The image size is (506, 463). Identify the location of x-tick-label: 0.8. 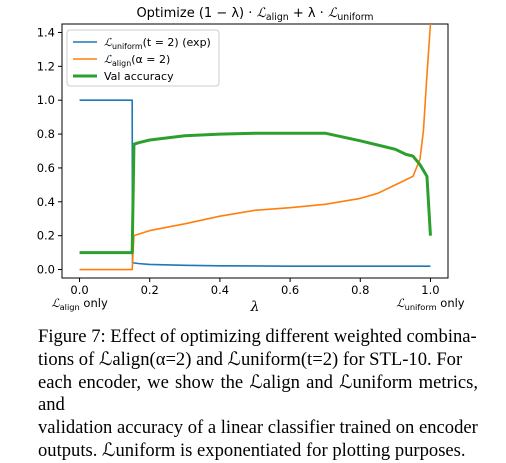
(360, 290).